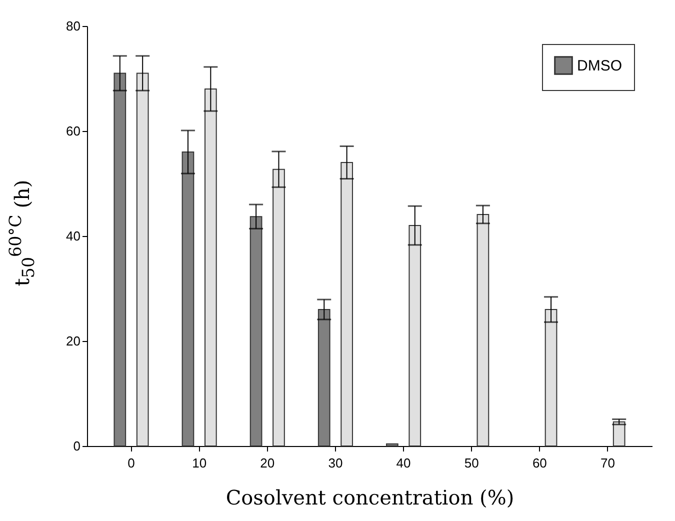 The image size is (675, 521). What do you see at coordinates (131, 463) in the screenshot?
I see `x-tick-label: 0` at bounding box center [131, 463].